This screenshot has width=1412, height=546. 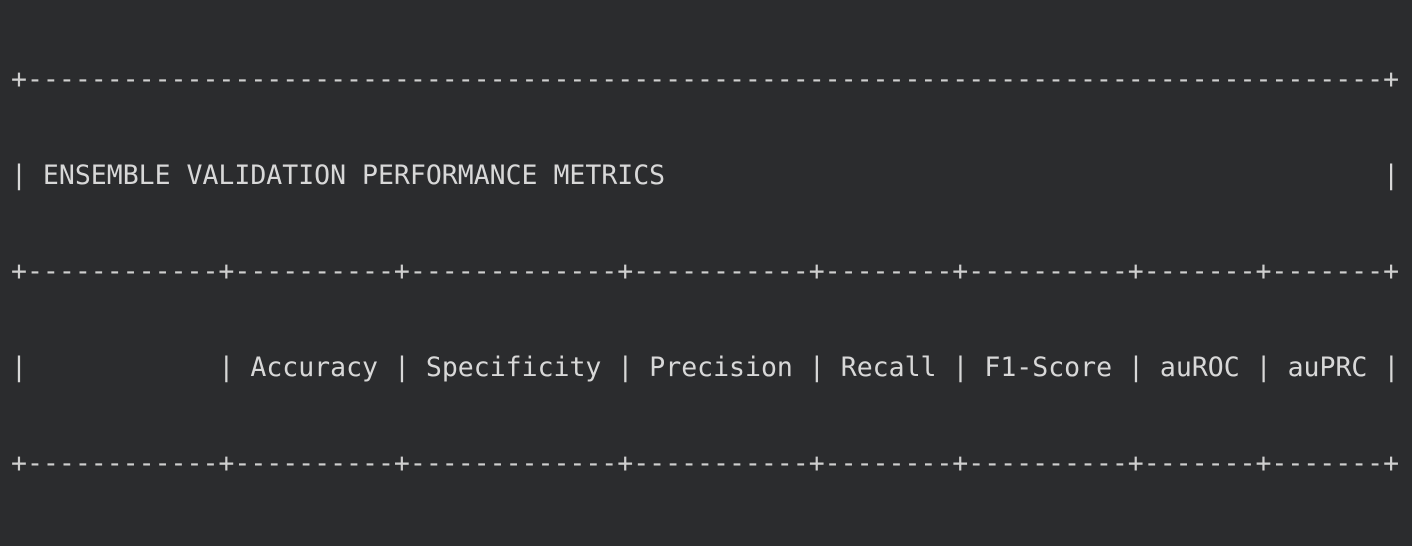 I want to click on row-label: BB, so click(x=187, y=545).